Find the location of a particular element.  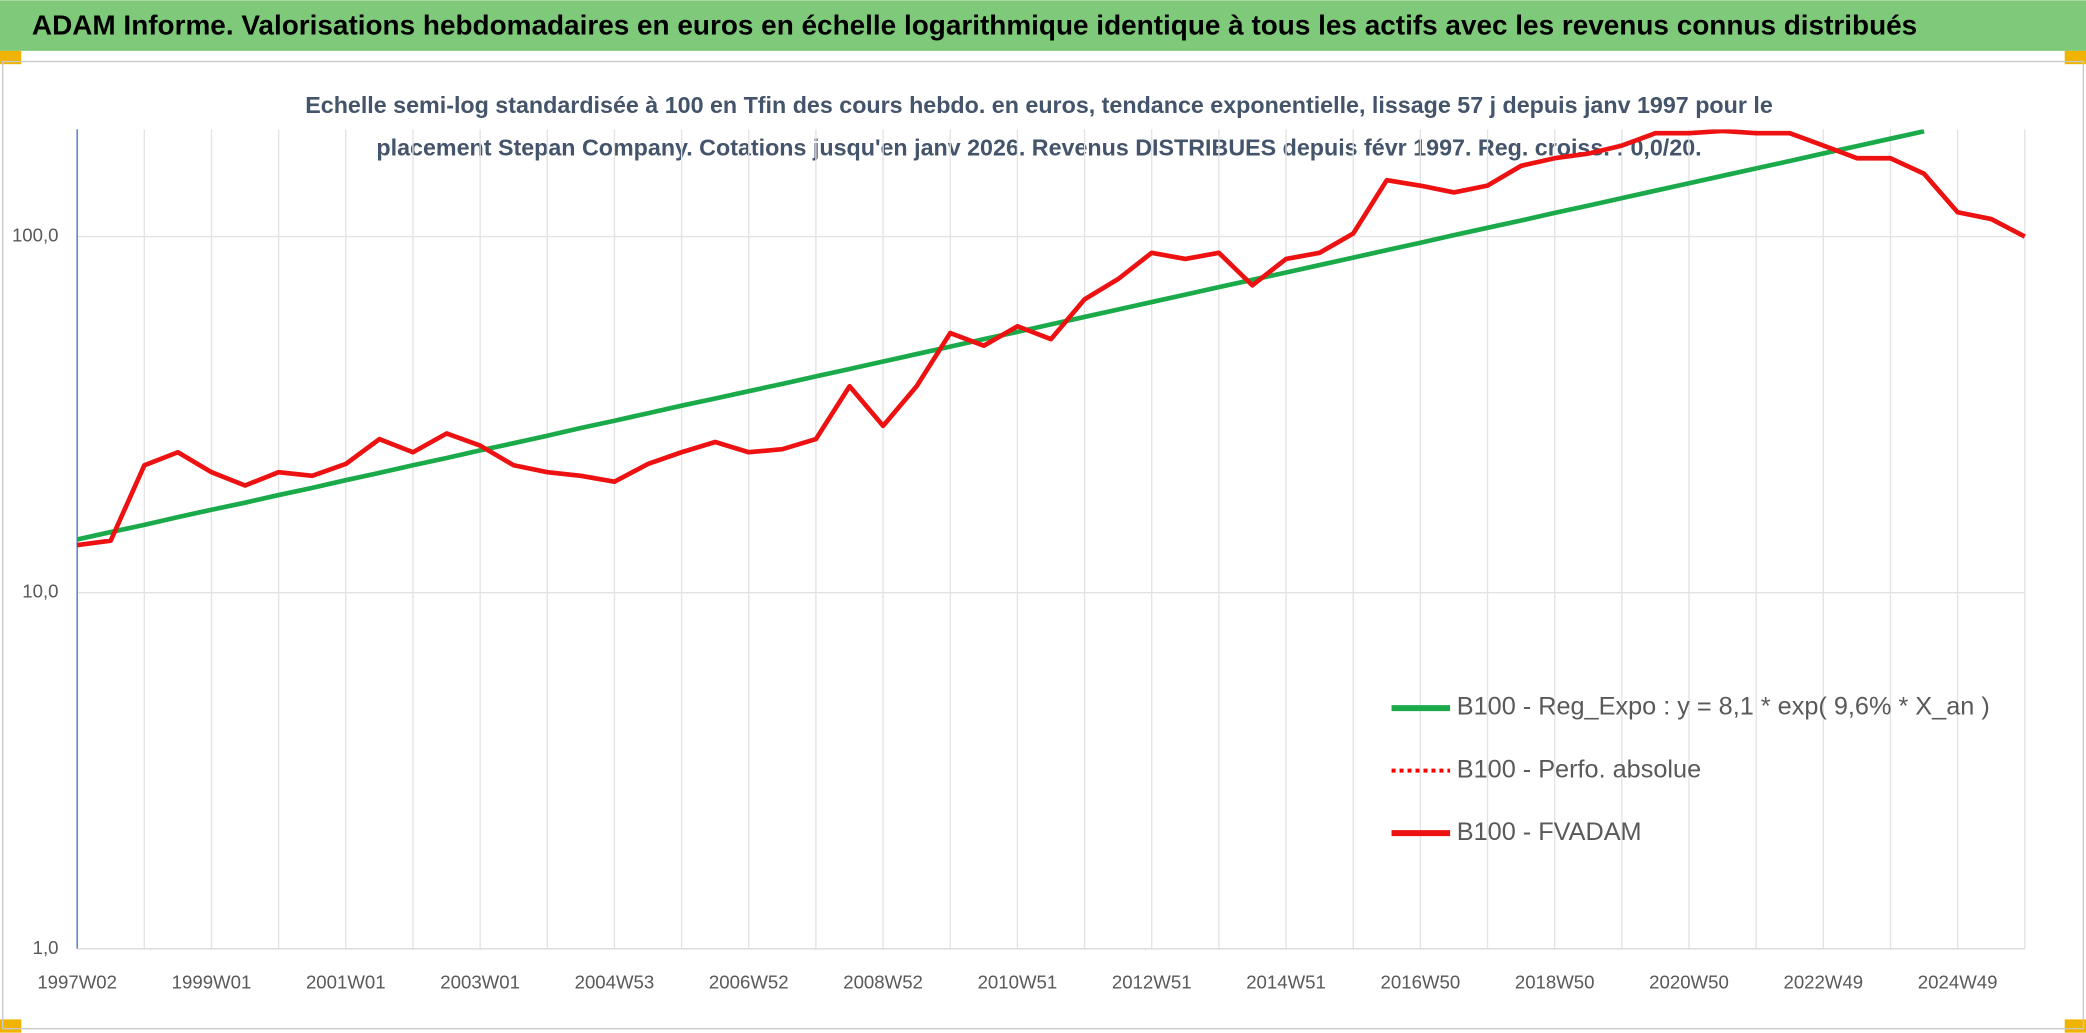

legend-label: B100 - FVADAM is located at coordinates (1549, 832).